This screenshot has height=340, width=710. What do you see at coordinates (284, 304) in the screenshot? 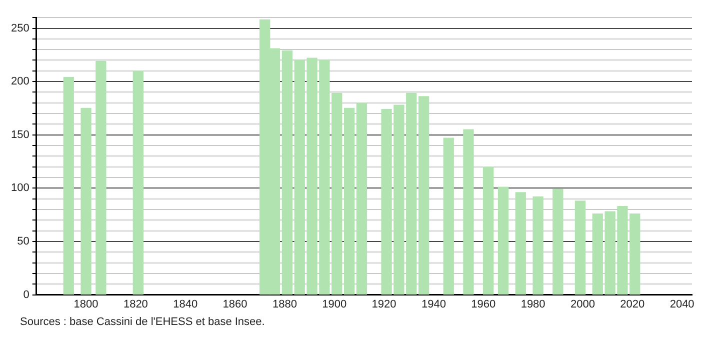
I see `x-tick-label: 1880` at bounding box center [284, 304].